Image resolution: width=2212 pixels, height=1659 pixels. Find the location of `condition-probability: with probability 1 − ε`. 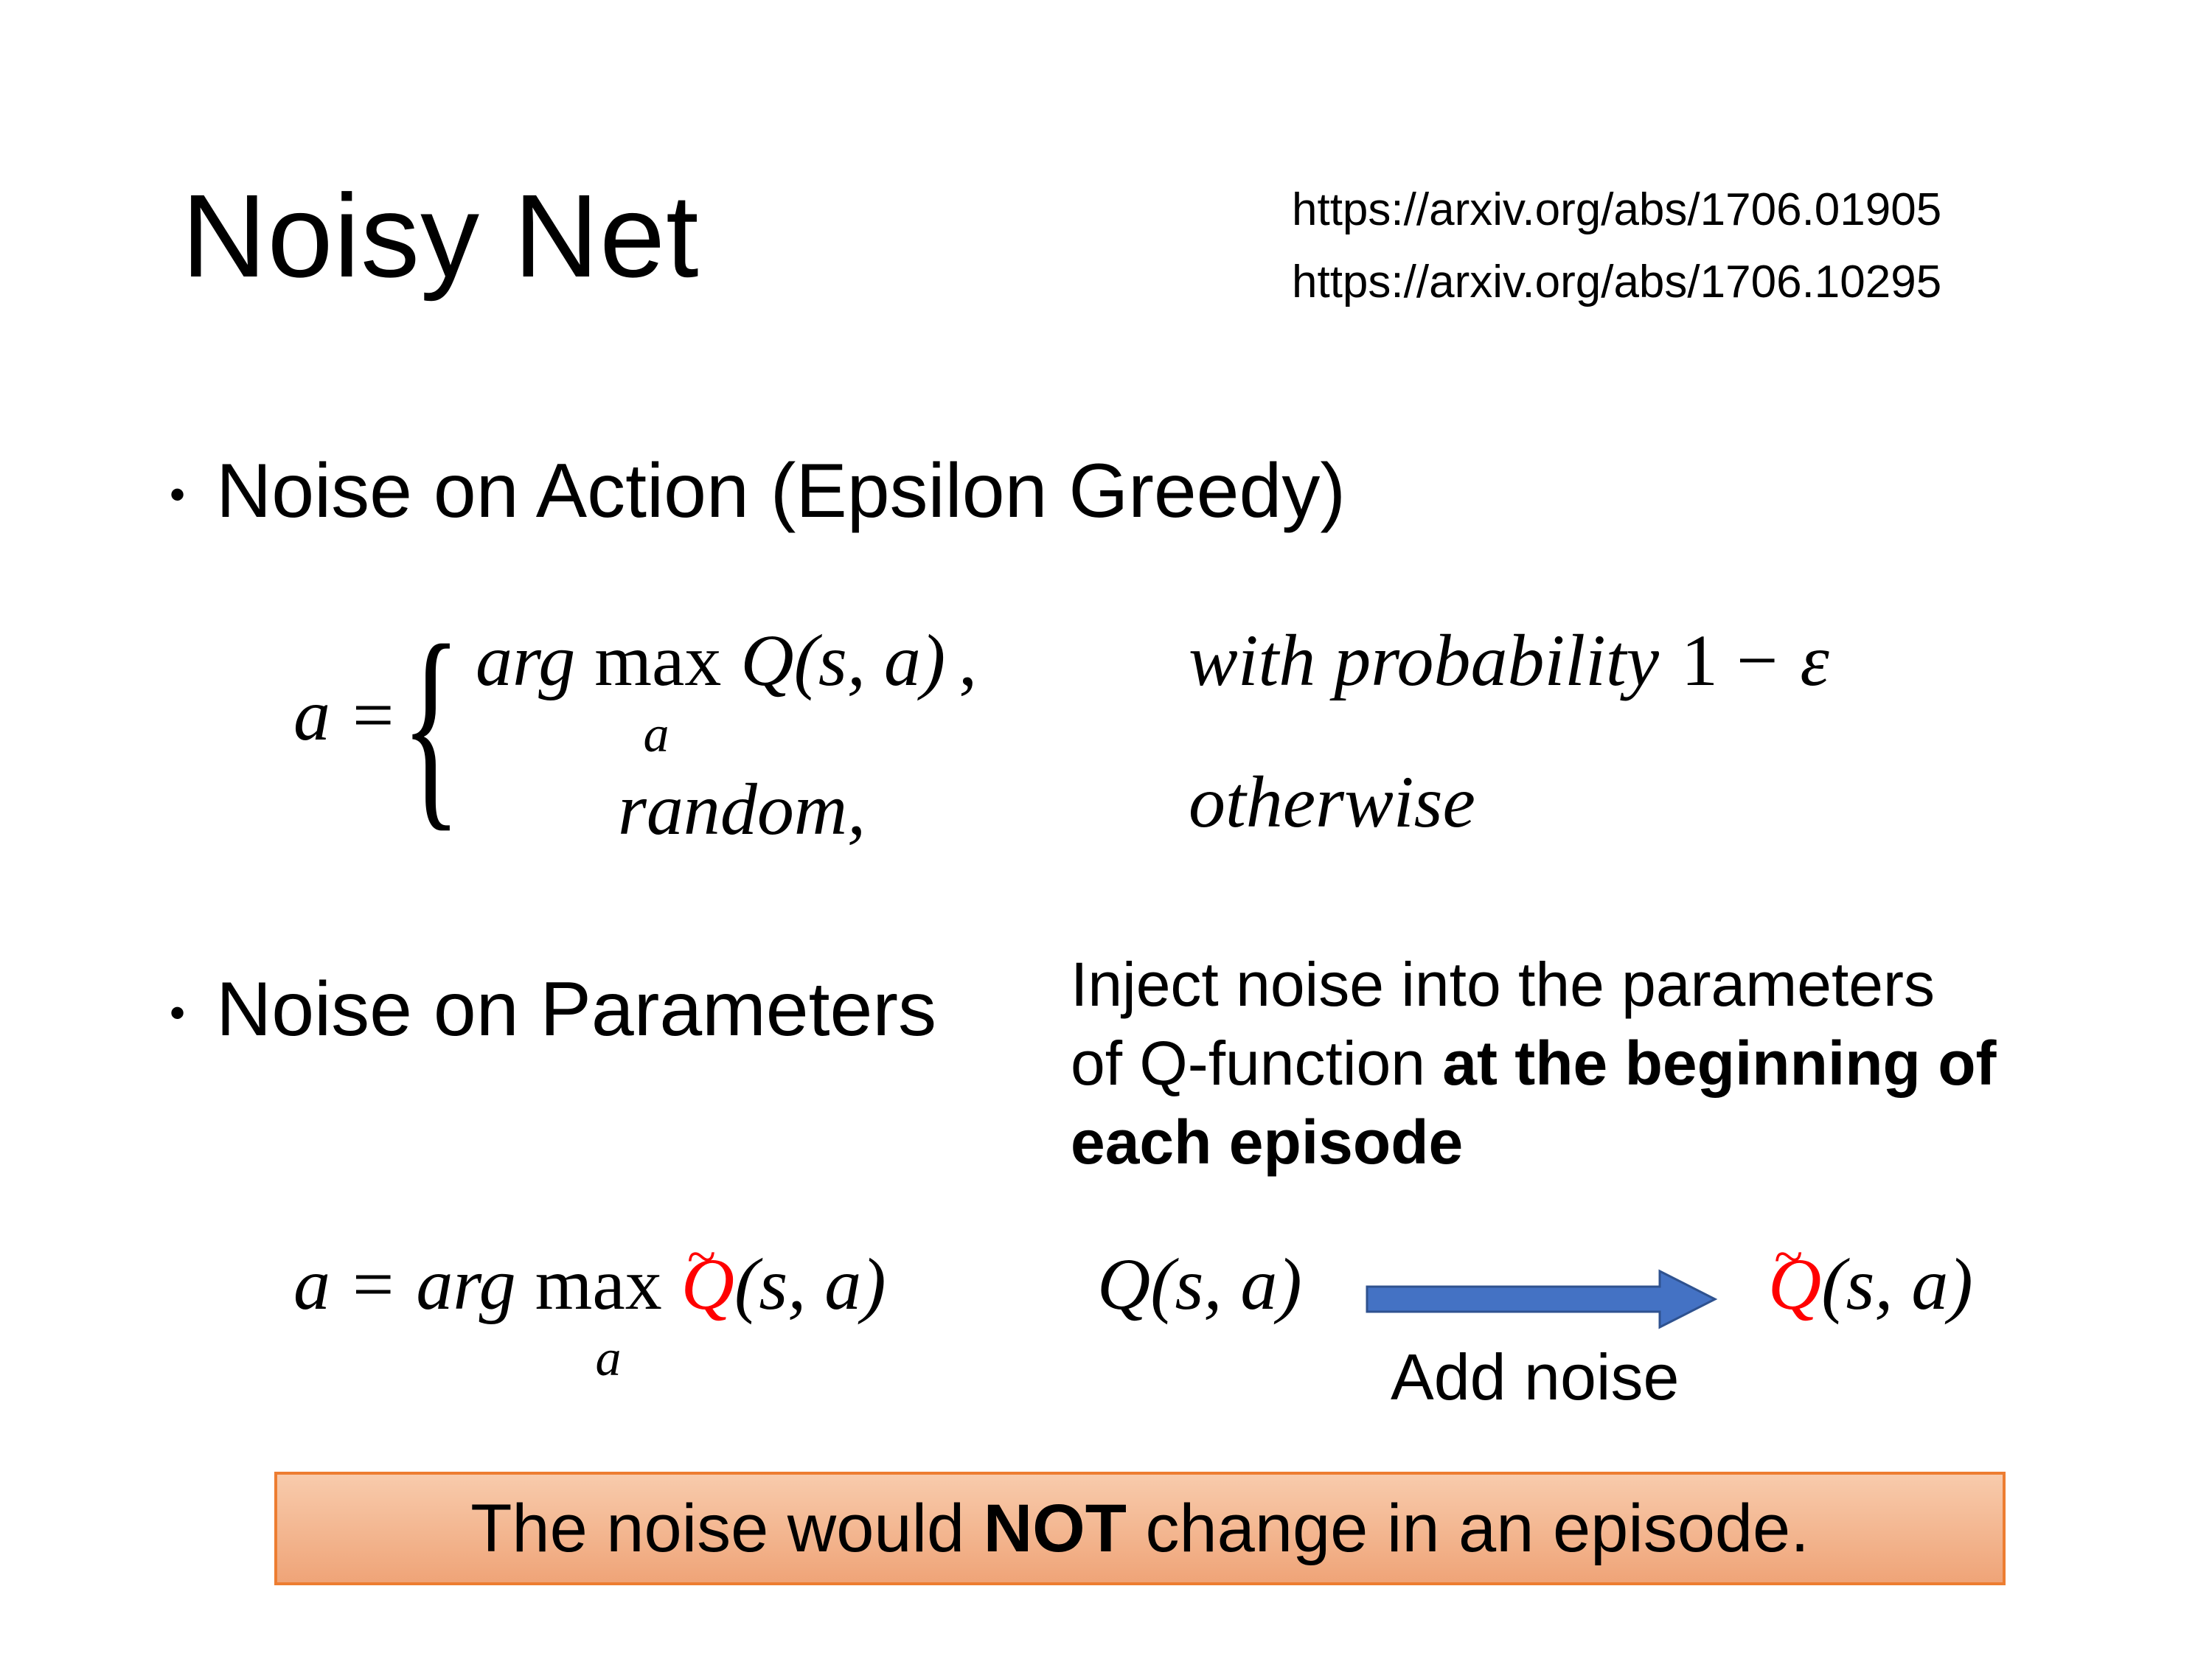

condition-probability: with probability 1 − ε is located at coordinates (1509, 661).